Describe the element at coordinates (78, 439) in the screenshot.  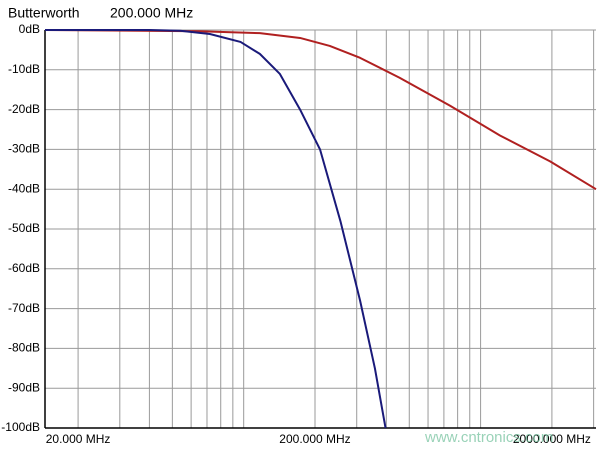
I see `x-tick-label: 20.000 MHz` at that location.